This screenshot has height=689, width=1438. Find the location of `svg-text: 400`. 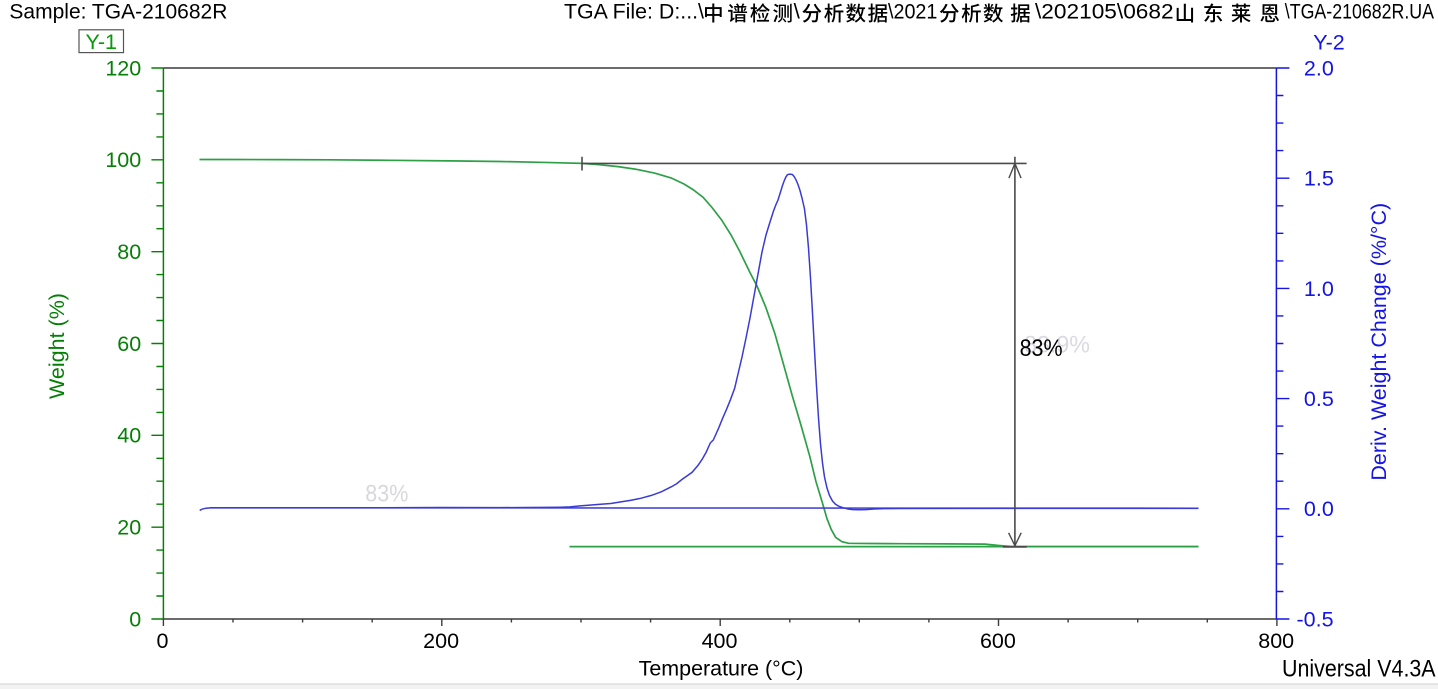

svg-text: 400 is located at coordinates (720, 641).